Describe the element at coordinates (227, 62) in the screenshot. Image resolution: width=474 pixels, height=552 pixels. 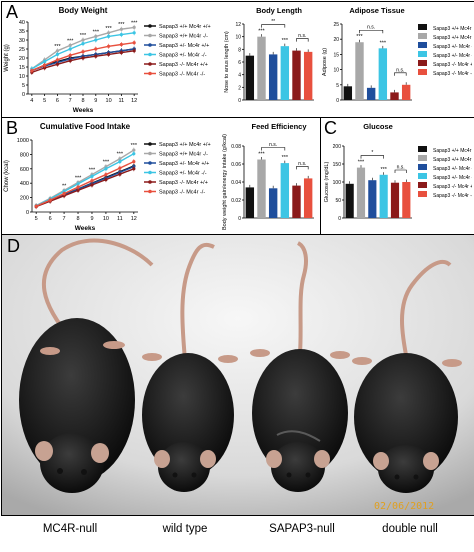
I see `y-axis-label: Nose to anus length (cm)` at that location.